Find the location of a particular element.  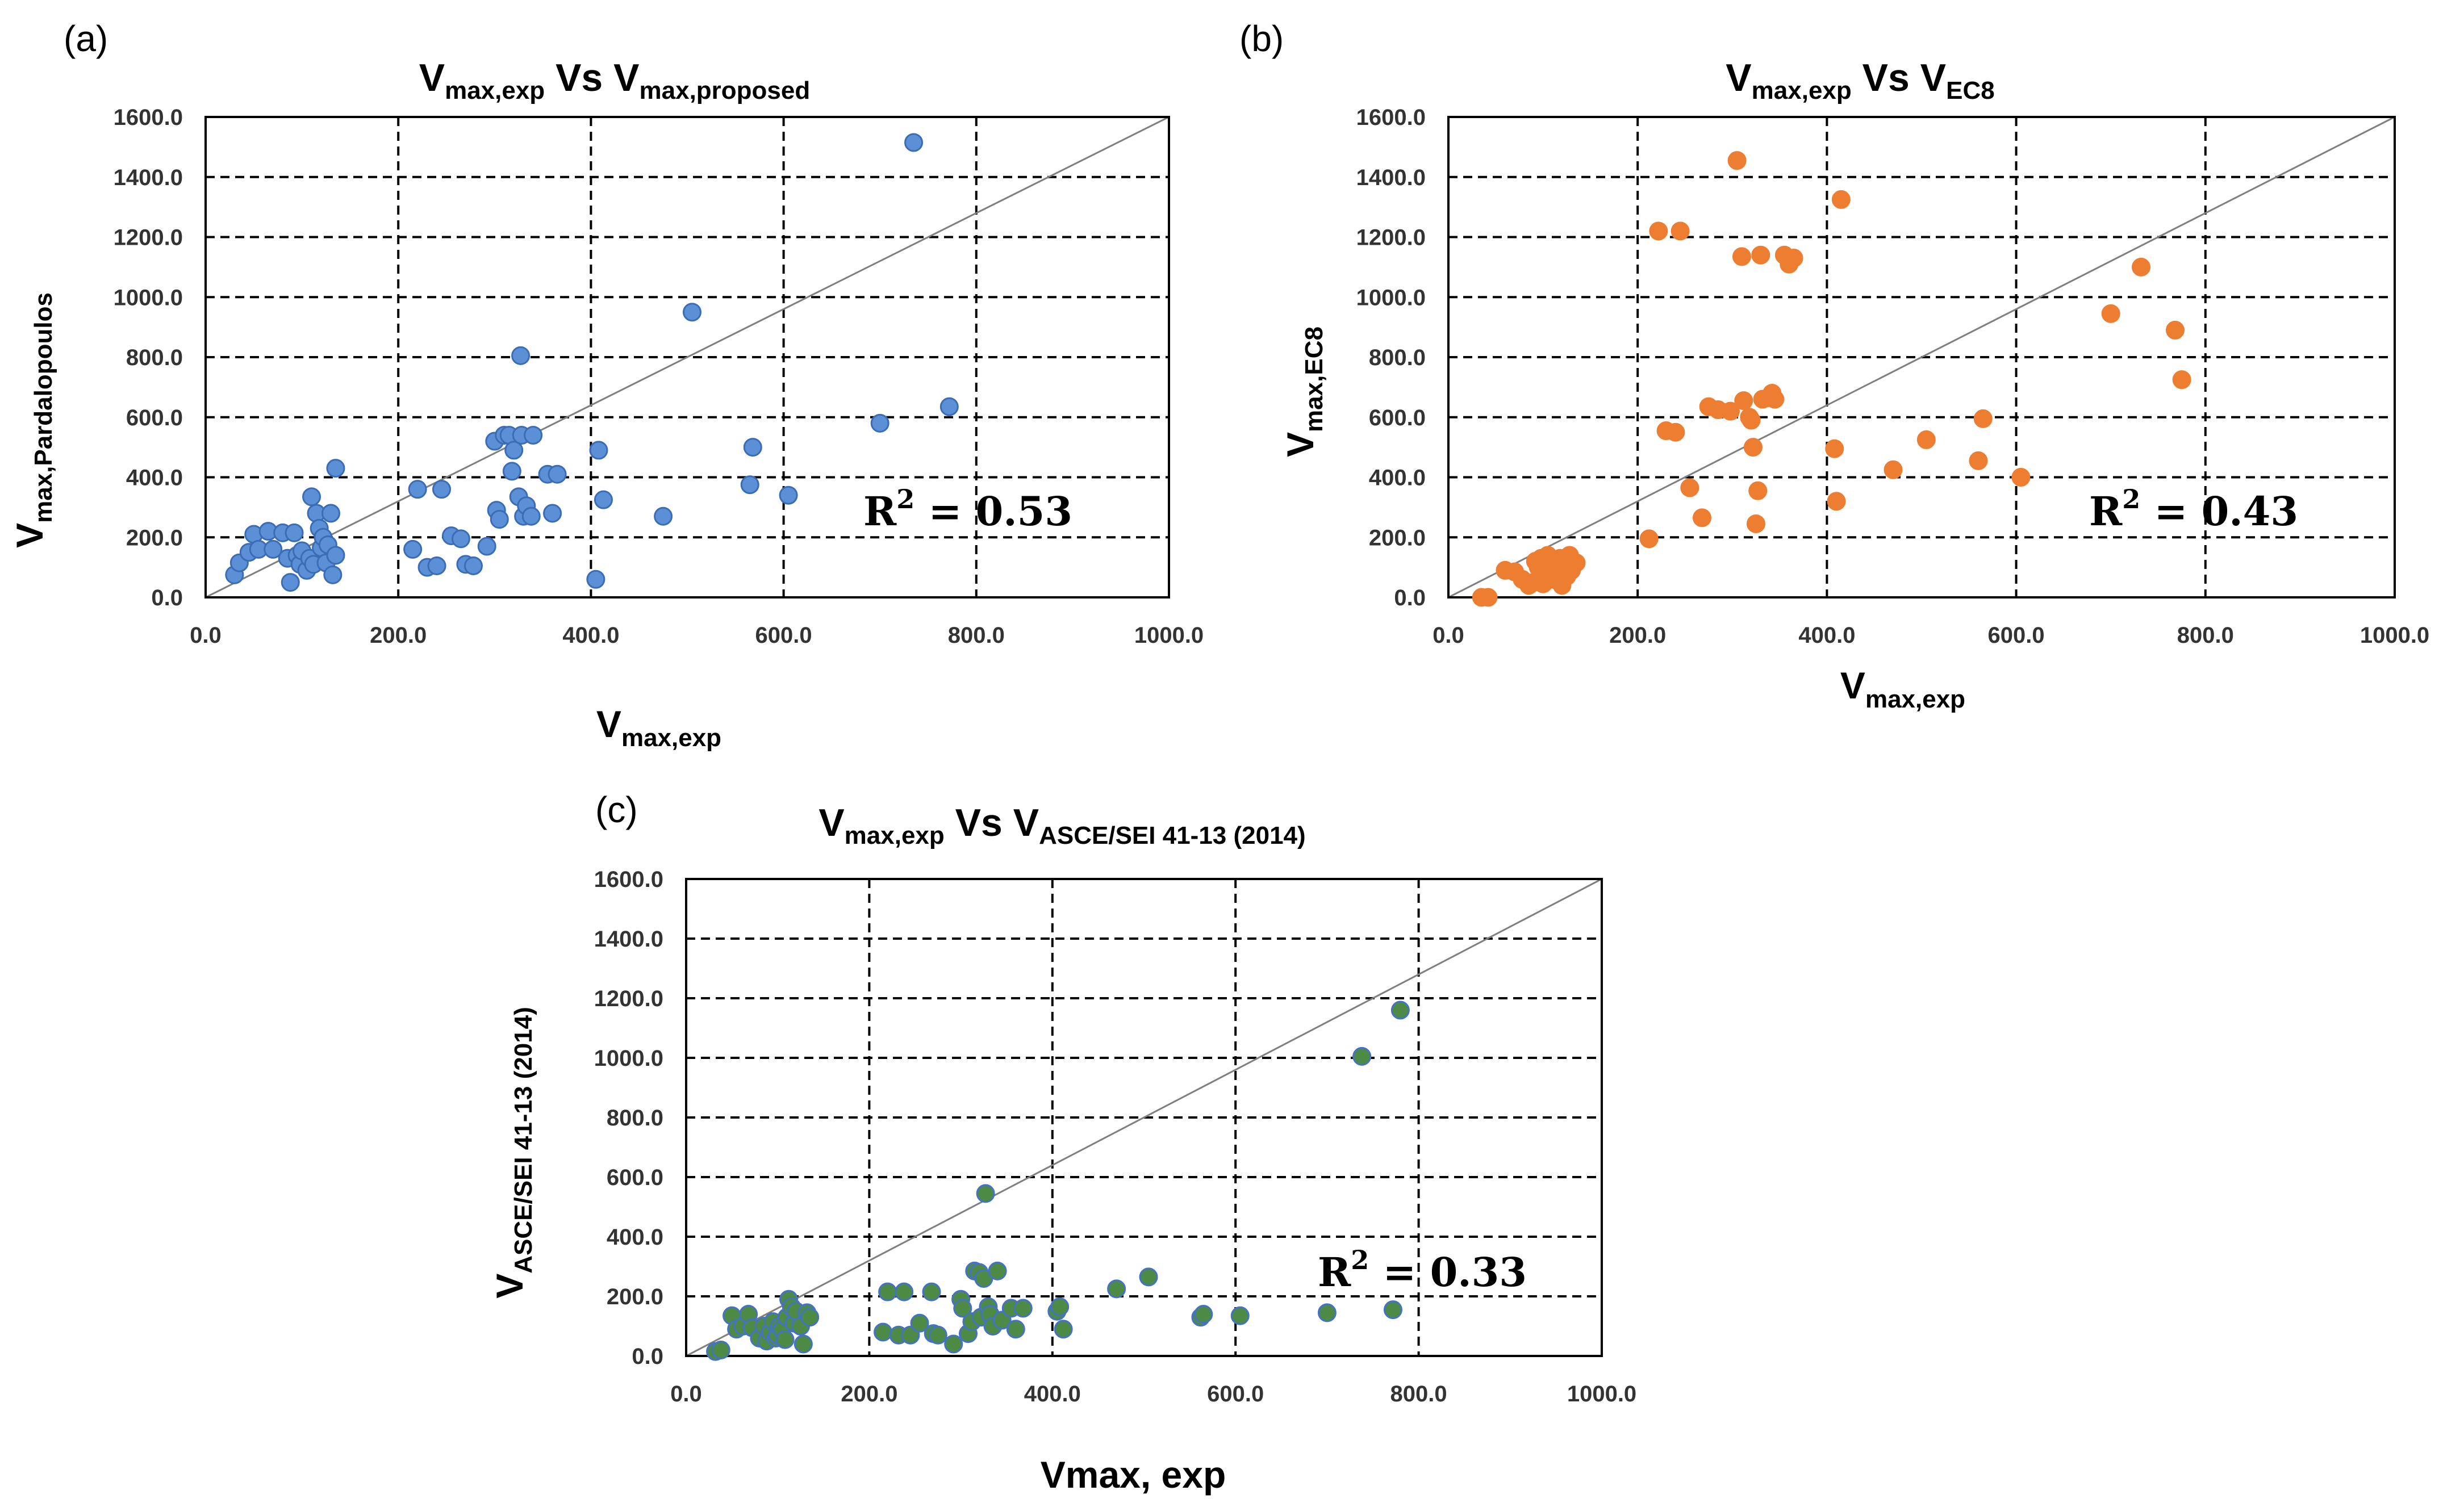

r-squared-label: R2 = 0.33 is located at coordinates (1422, 1271).